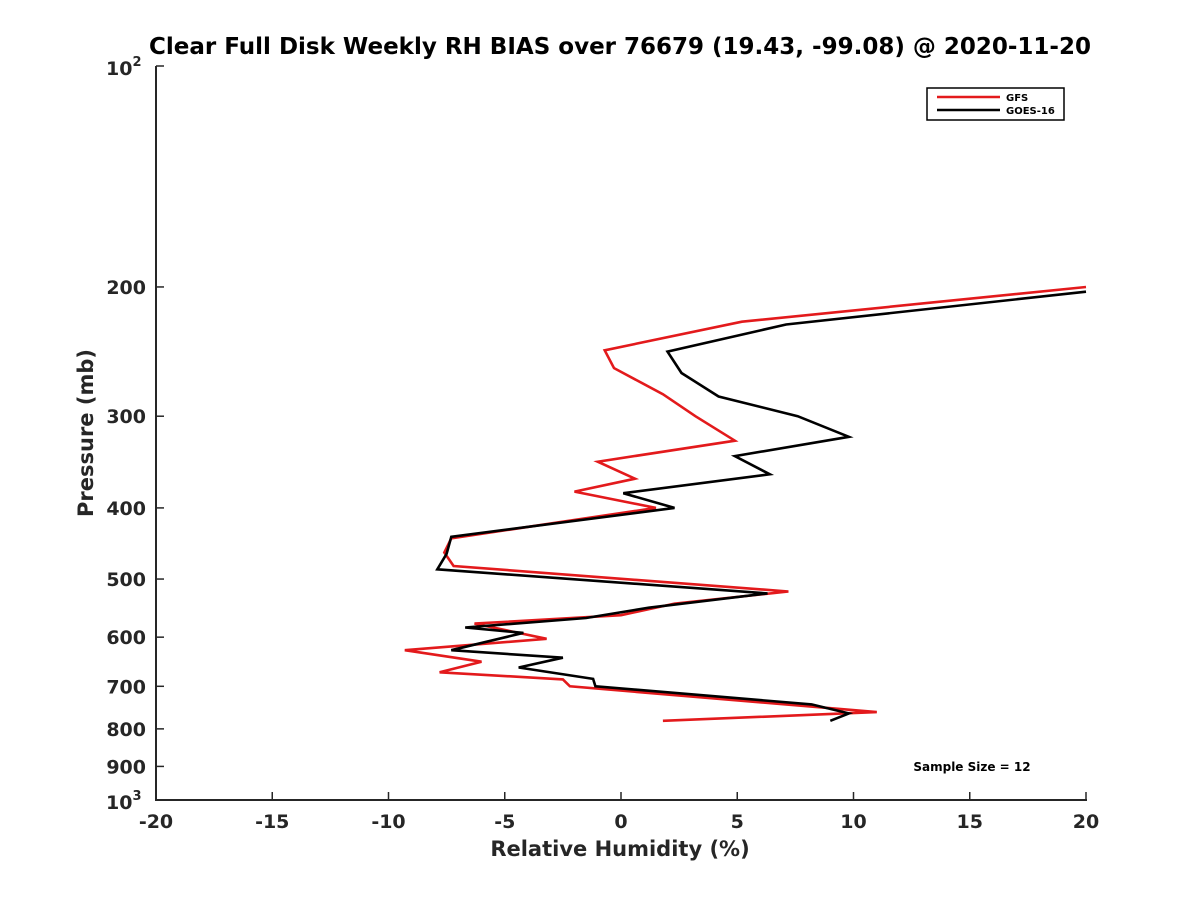 The image size is (1200, 900). What do you see at coordinates (504, 822) in the screenshot?
I see `x-tick-label: -5` at bounding box center [504, 822].